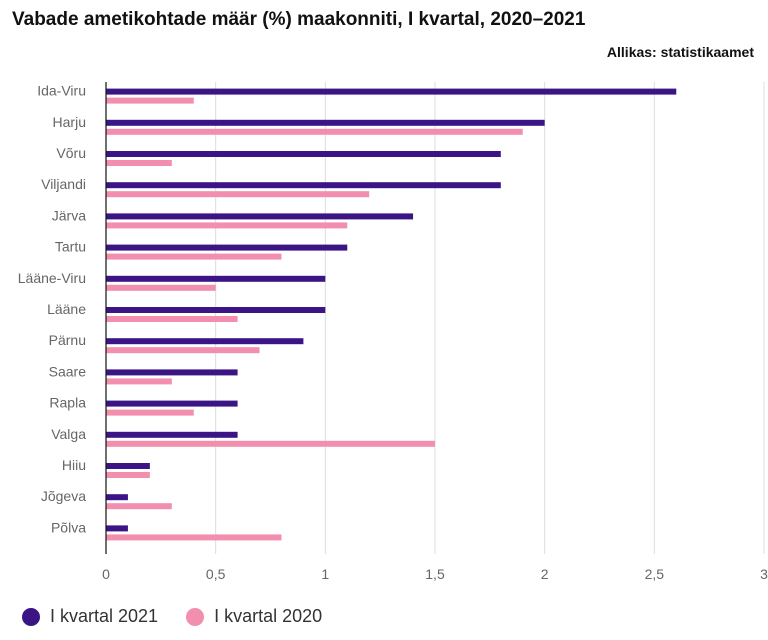 This screenshot has width=768, height=640. Describe the element at coordinates (74, 465) in the screenshot. I see `category-label: Hiiu` at that location.